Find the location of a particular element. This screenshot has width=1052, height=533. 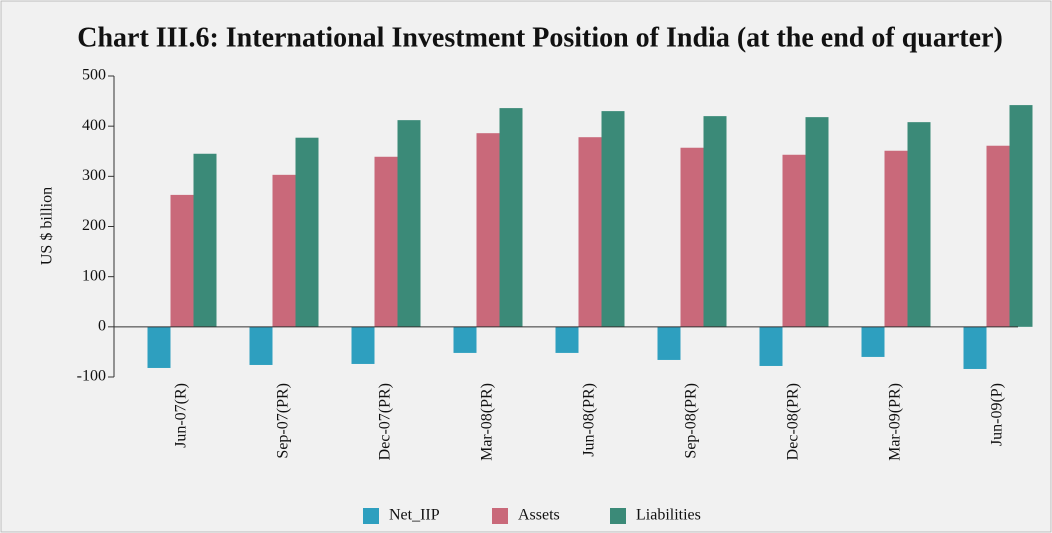

x-tick-label: Dec-08(PR) is located at coordinates (793, 421).